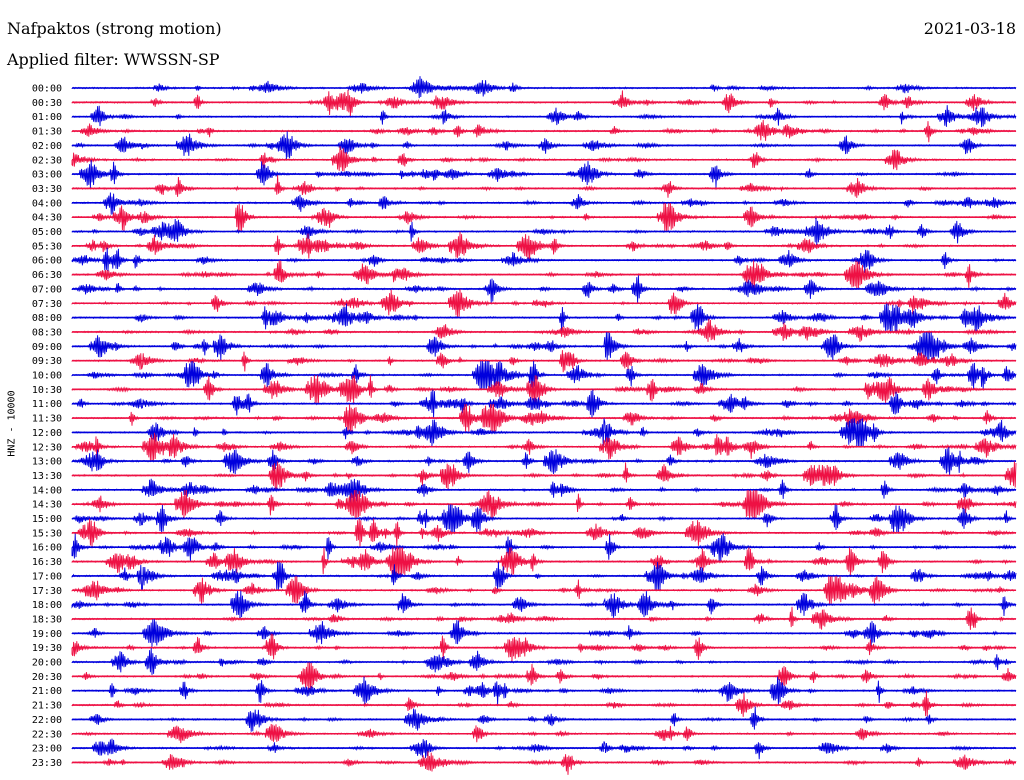  Describe the element at coordinates (47, 189) in the screenshot. I see `tick-label: 03:30` at that location.